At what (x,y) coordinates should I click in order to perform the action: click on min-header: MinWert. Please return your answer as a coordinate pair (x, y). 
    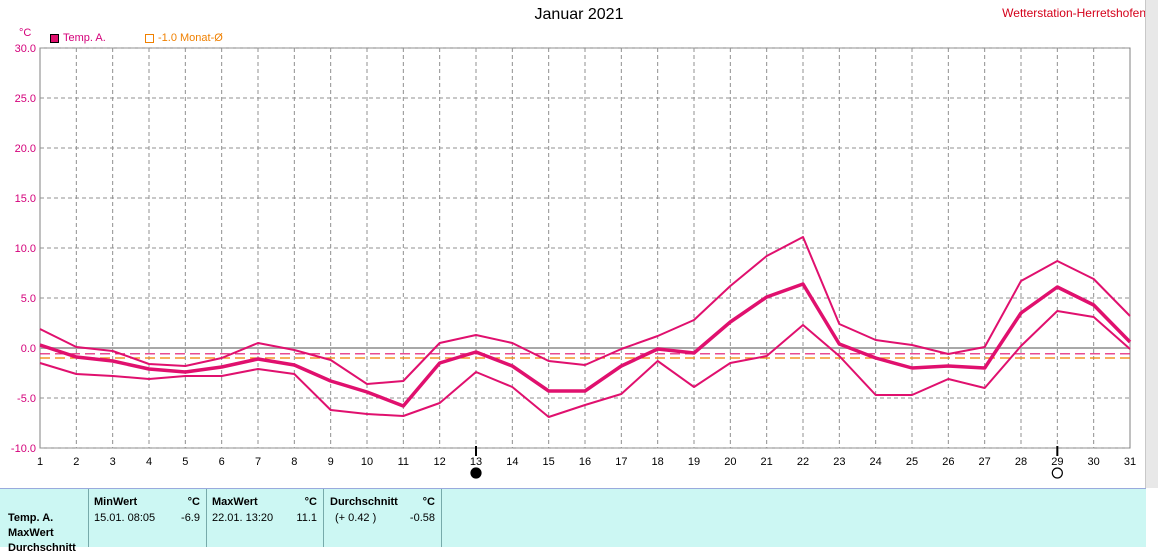
    Looking at the image, I should click on (116, 502).